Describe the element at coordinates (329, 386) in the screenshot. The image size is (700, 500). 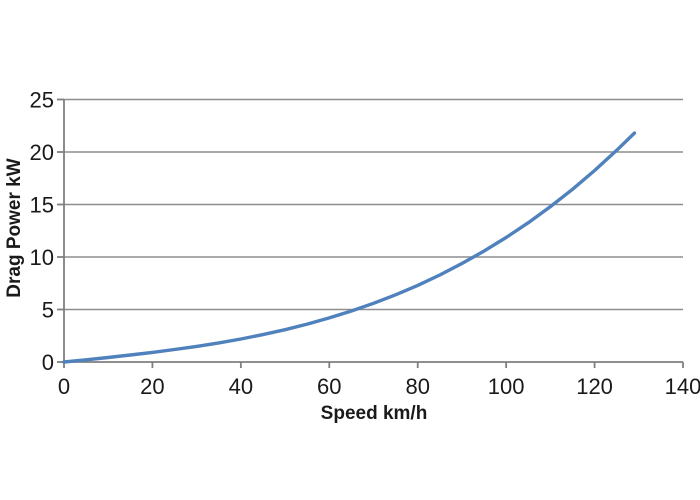
I see `x-tick-label: 60` at that location.